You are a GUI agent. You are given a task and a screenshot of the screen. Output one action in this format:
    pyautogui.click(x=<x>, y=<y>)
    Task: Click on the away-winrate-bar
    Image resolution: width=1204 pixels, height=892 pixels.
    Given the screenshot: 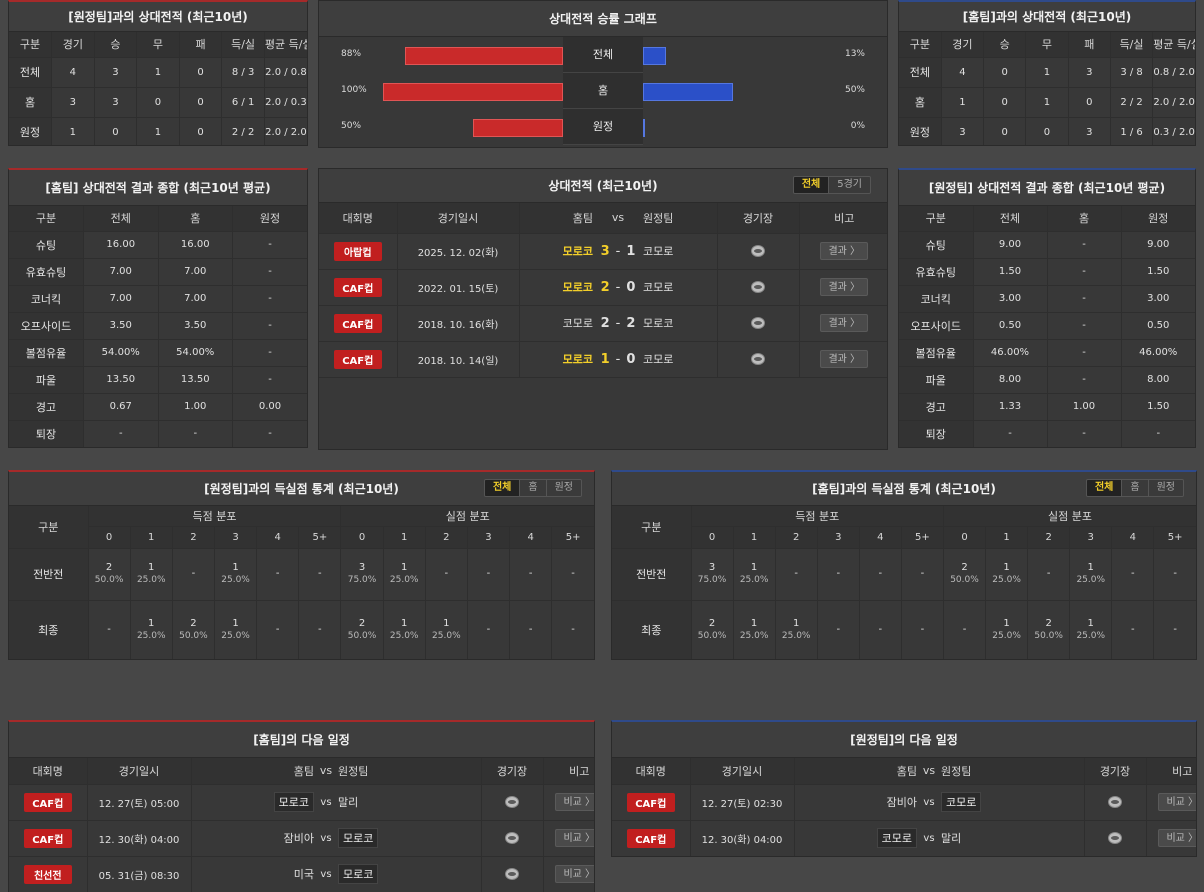 What is the action you would take?
    pyautogui.click(x=654, y=56)
    